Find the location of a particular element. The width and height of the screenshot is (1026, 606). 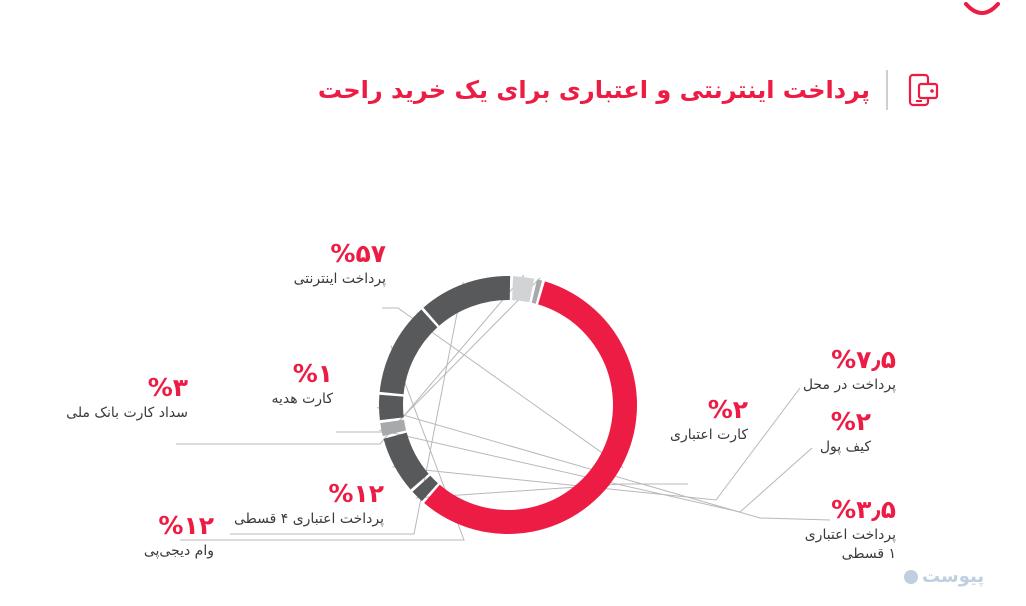

watermark-logo-icon is located at coordinates (911, 576).